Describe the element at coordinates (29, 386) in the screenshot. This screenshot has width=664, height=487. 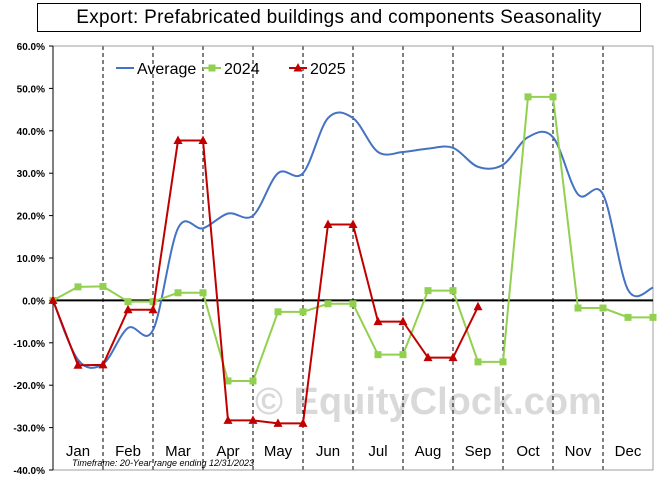
I see `y-tick-label: -20.0%` at that location.